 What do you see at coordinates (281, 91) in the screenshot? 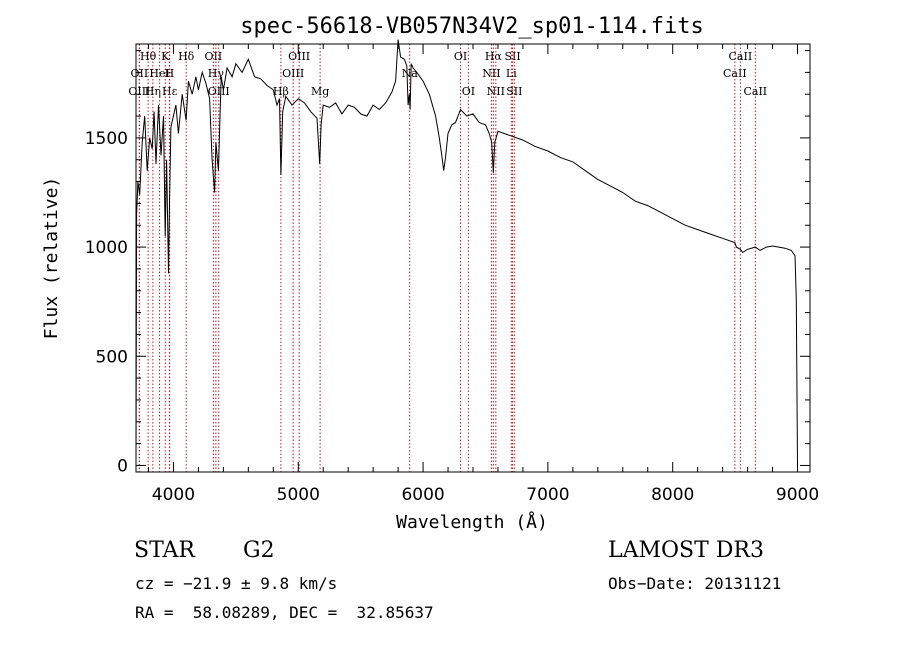
I see `line-marker-label-12: Hβ` at bounding box center [281, 91].